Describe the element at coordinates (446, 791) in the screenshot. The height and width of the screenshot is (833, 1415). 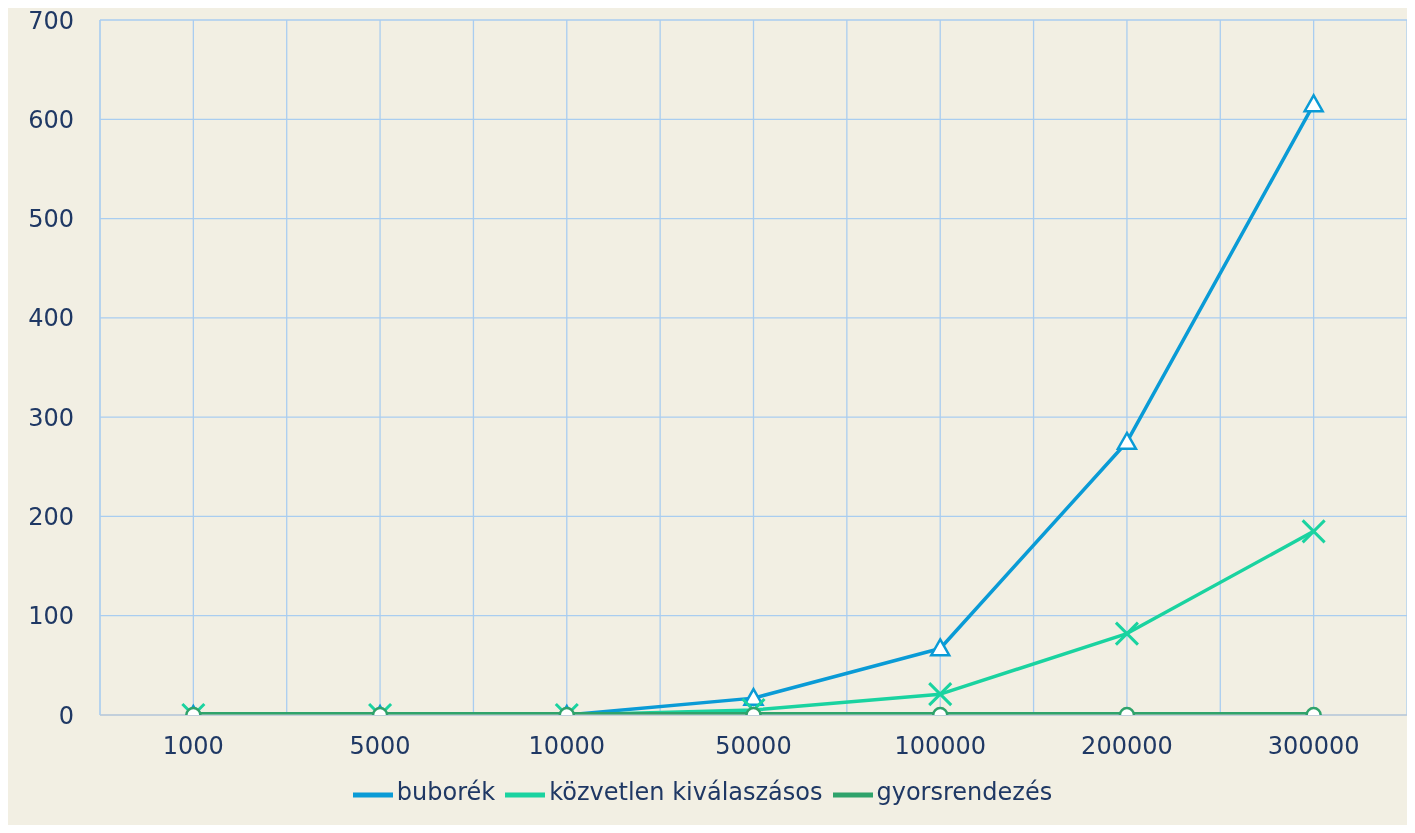
I see `legend-label: buborék` at that location.